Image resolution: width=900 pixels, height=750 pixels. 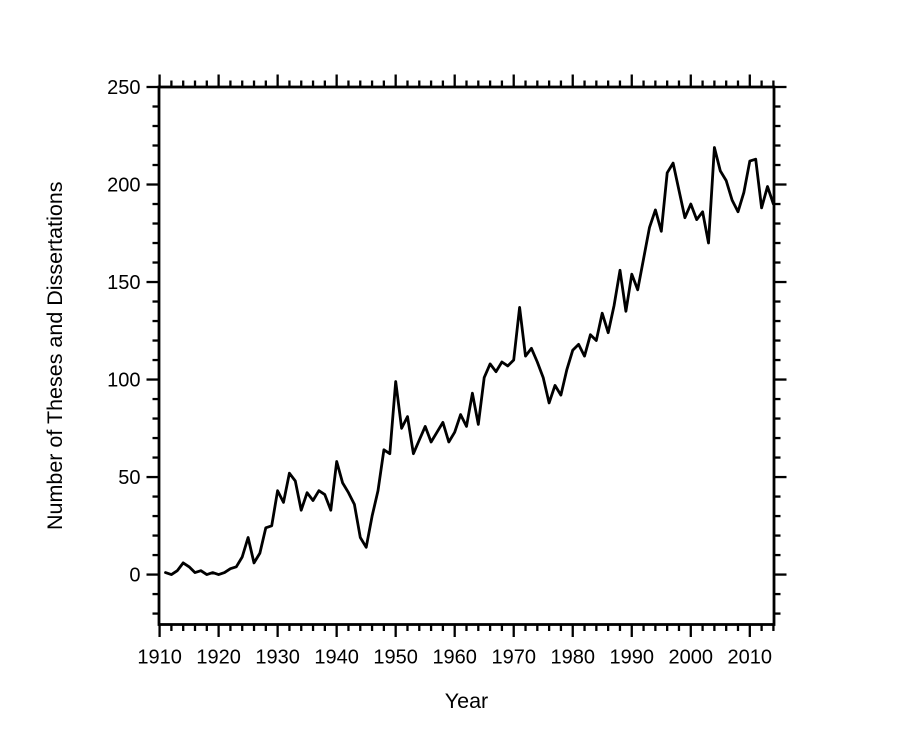 What do you see at coordinates (513, 658) in the screenshot?
I see `x-tick-label: 1970` at bounding box center [513, 658].